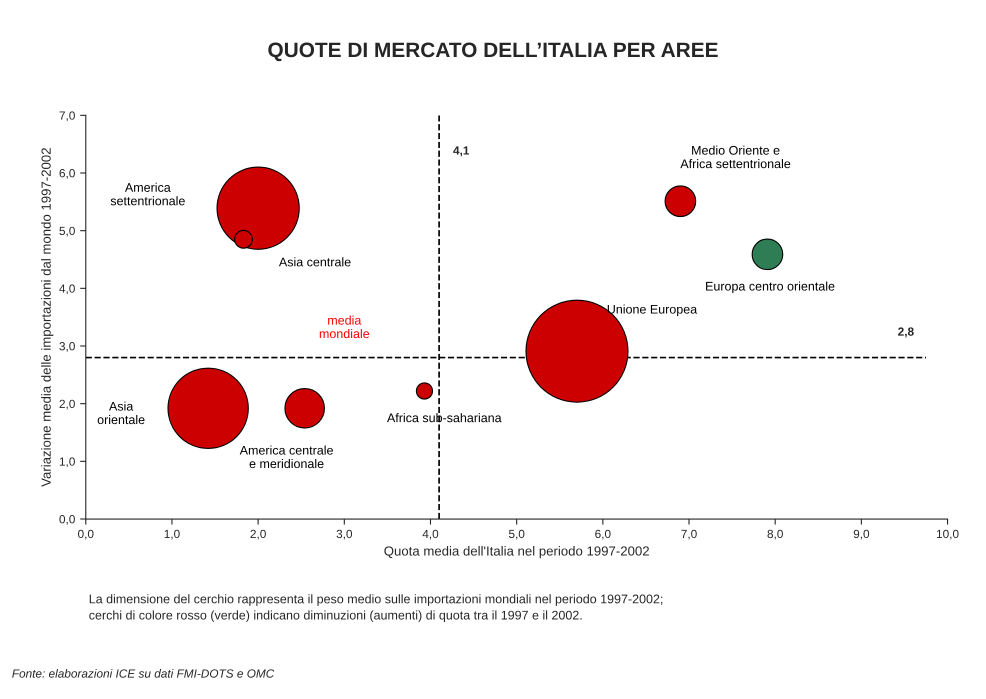 The image size is (986, 699). I want to click on x-tick-label: 7,0, so click(689, 535).